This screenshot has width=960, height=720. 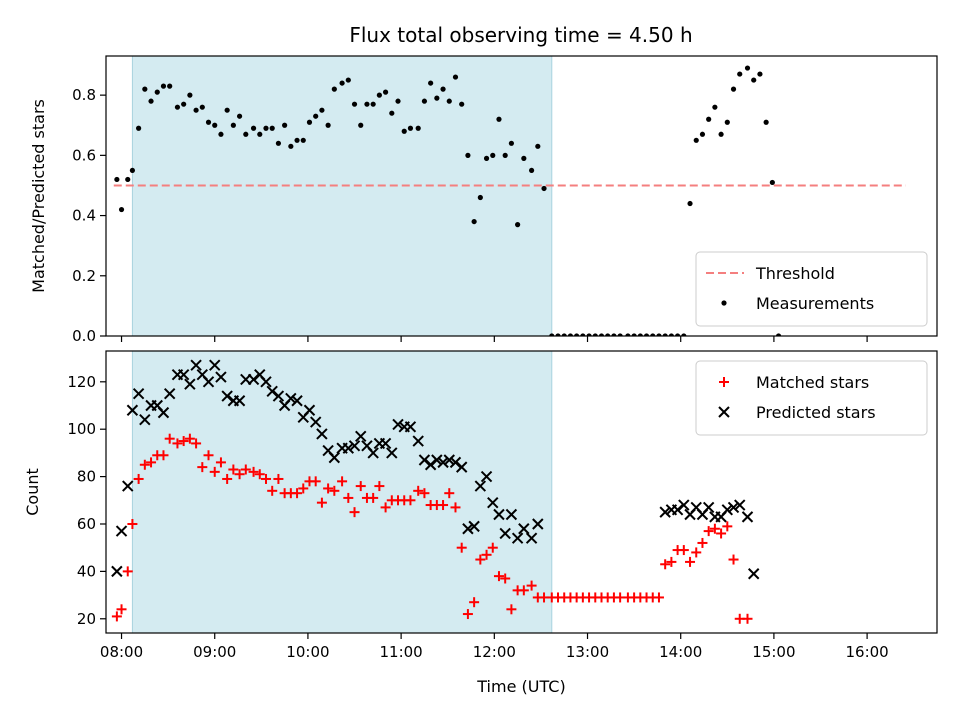 I want to click on x-tick-label: 14:00, so click(x=680, y=652).